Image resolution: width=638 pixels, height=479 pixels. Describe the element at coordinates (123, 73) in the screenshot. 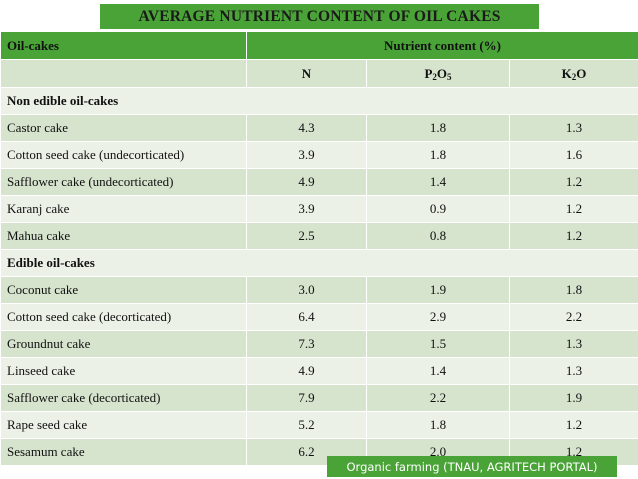

I see `subheader-empty` at that location.